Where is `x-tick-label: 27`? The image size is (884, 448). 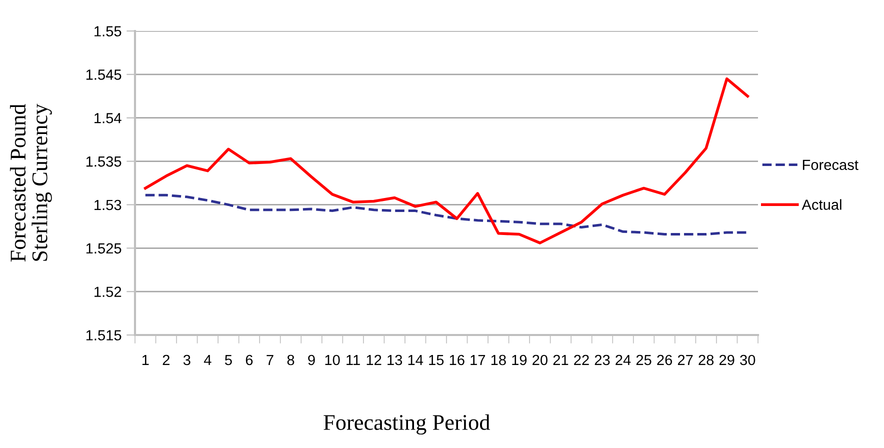
x-tick-label: 27 is located at coordinates (685, 360).